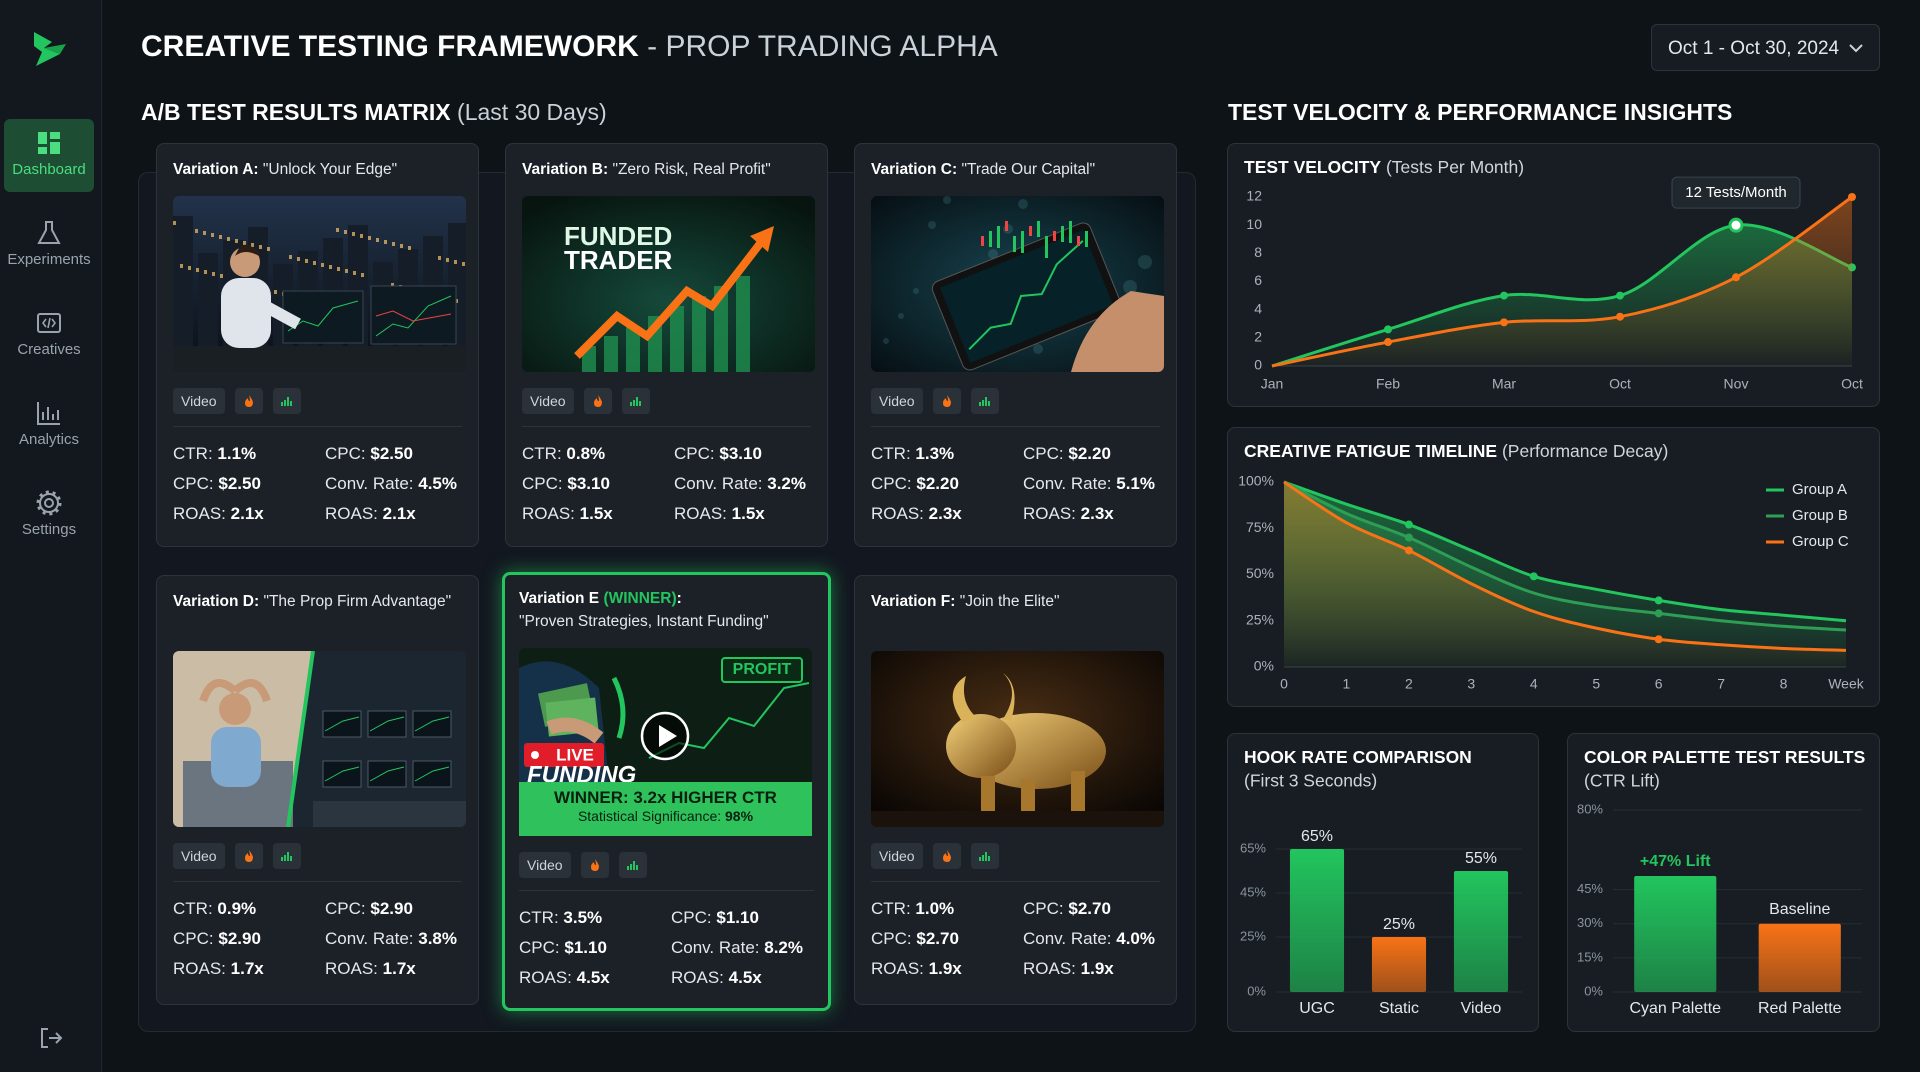  What do you see at coordinates (1675, 1008) in the screenshot?
I see `x-tick-label: Cyan Palette` at bounding box center [1675, 1008].